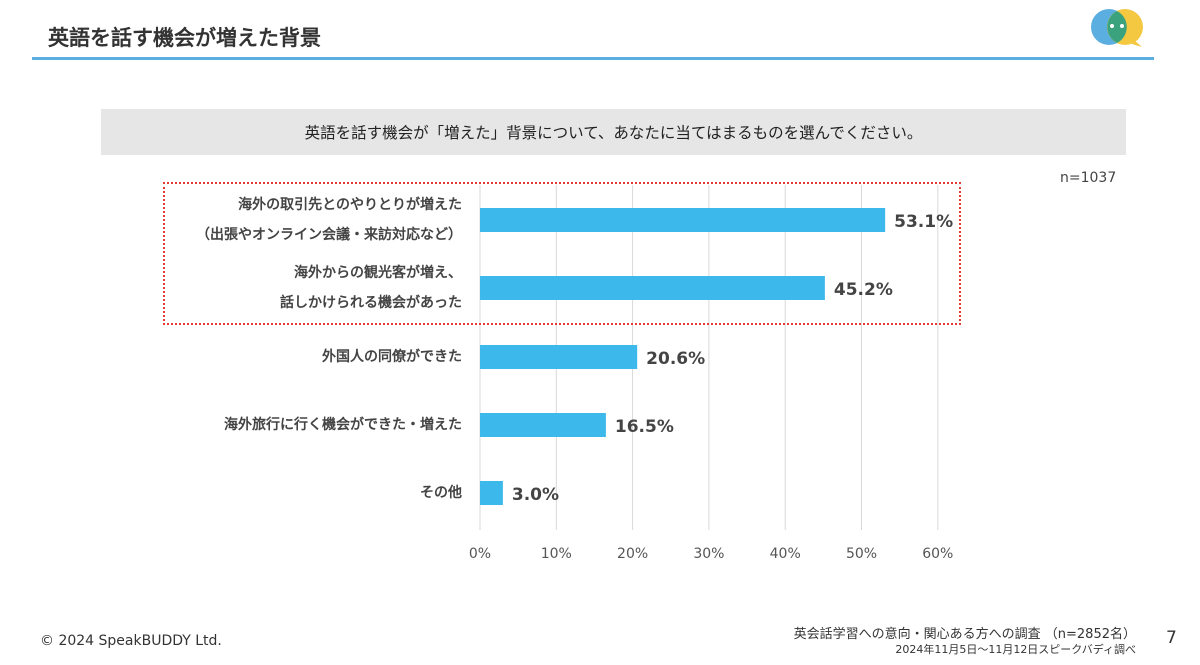  I want to click on category-label-line: 海外からの観光客が増え、, so click(378, 273).